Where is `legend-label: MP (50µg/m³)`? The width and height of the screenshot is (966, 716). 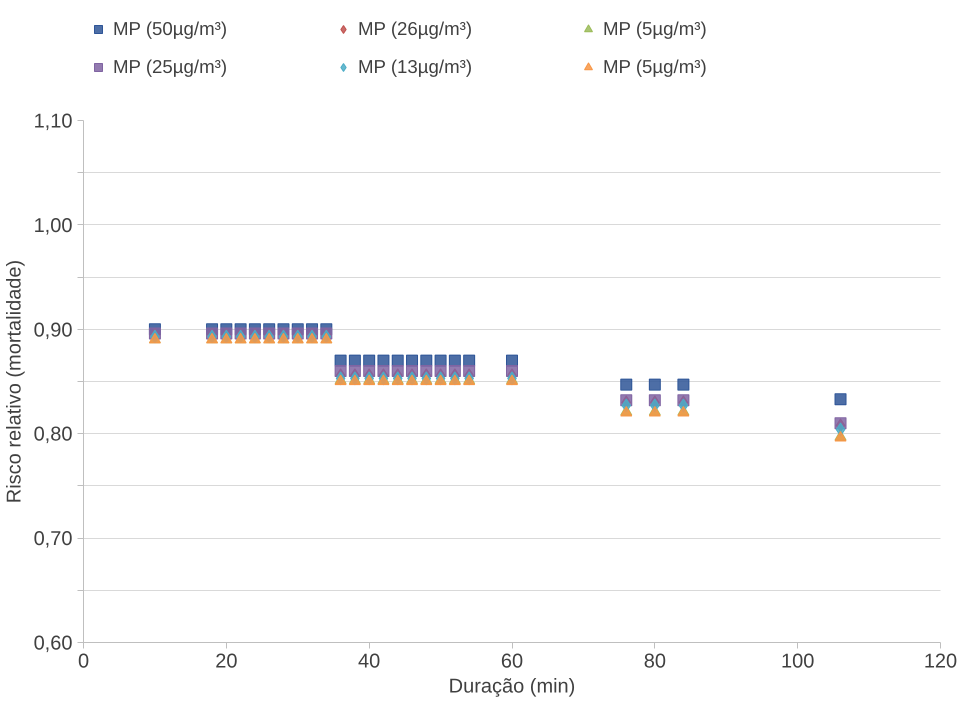
legend-label: MP (50µg/m³) is located at coordinates (170, 29).